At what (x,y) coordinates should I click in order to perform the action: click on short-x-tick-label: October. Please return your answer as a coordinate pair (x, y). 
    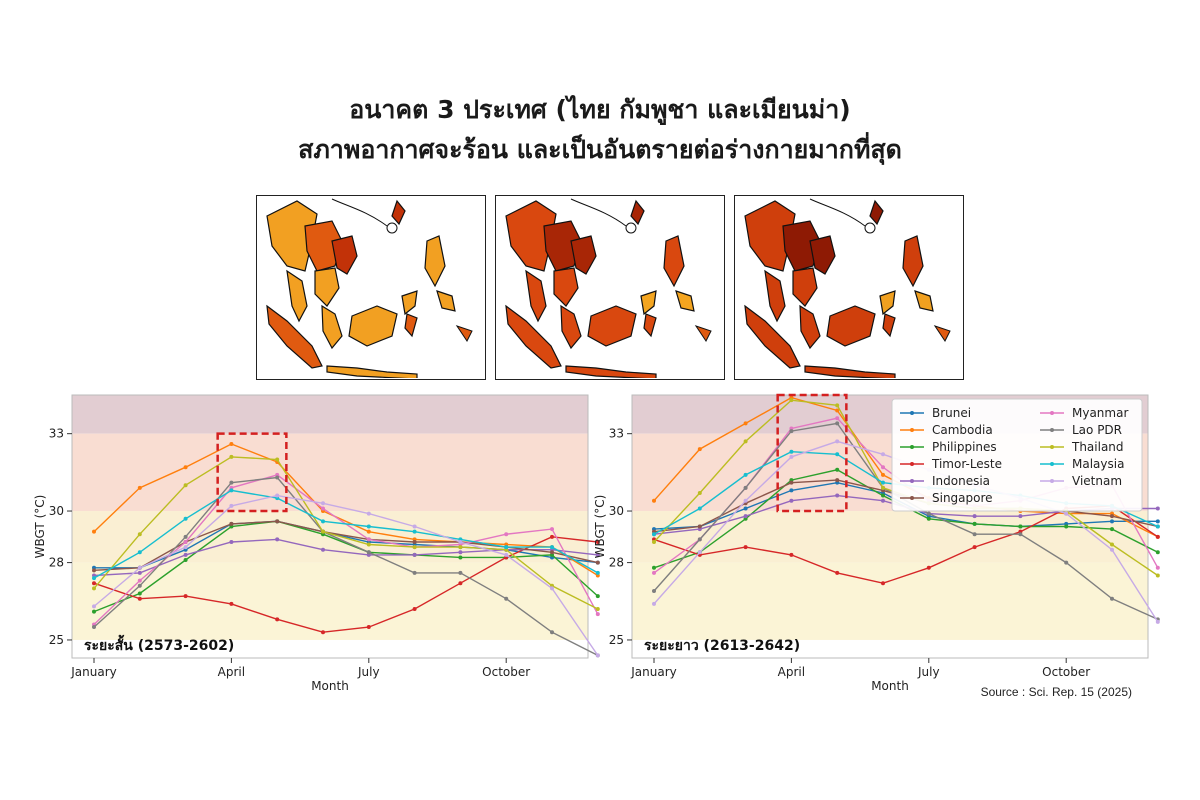
    Looking at the image, I should click on (506, 672).